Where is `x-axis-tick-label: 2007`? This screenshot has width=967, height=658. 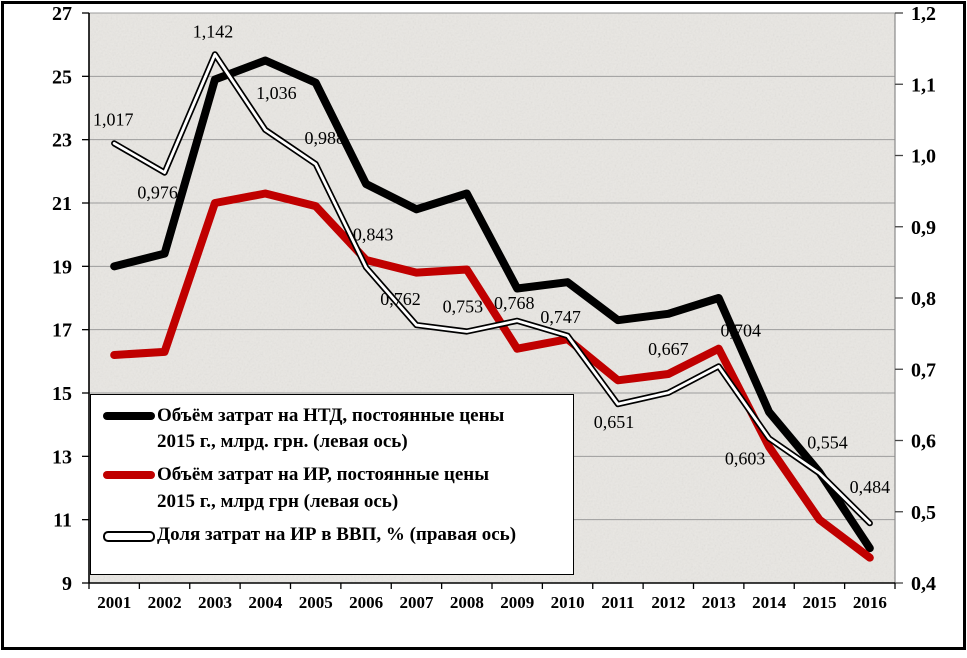 x-axis-tick-label: 2007 is located at coordinates (416, 602).